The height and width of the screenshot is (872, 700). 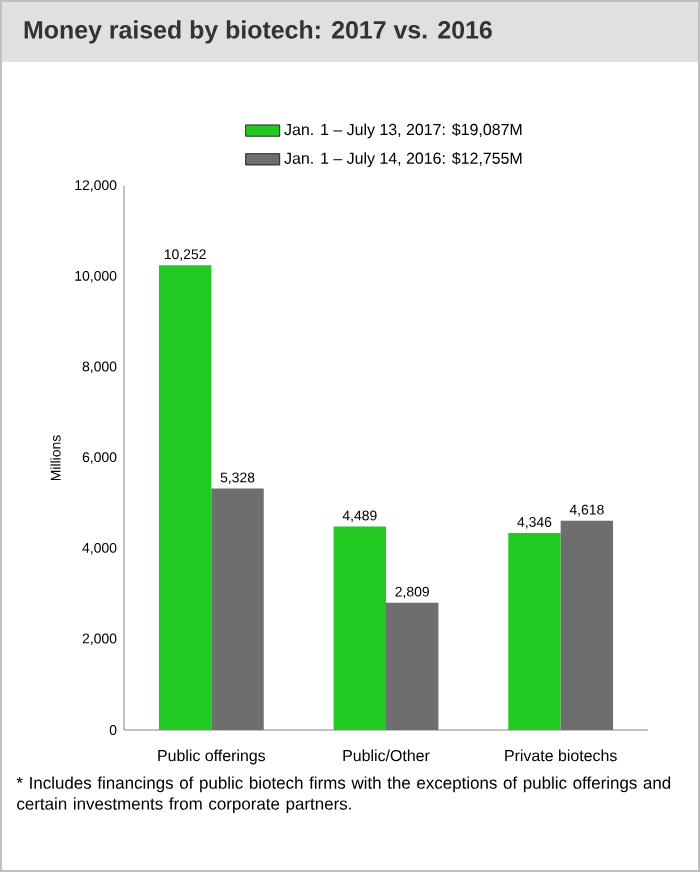 I want to click on text: * Includes financings of public biotech firms with the exceptions of public offerings and certain investments from corporate partners., so click(x=343, y=795).